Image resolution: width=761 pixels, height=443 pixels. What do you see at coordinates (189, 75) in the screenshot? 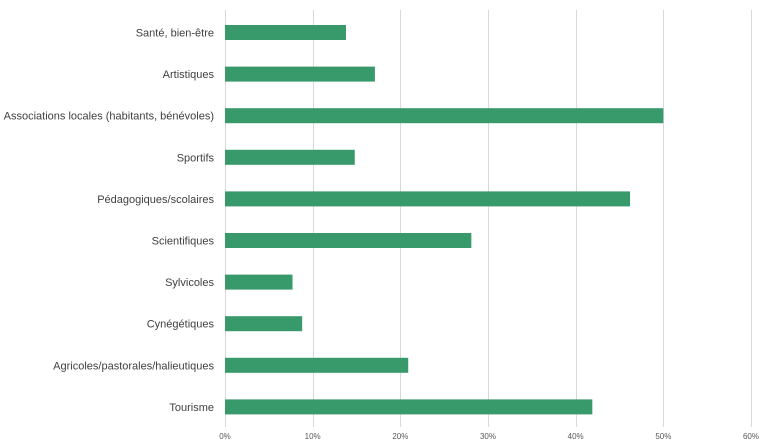
I see `category-label: Artistiques` at bounding box center [189, 75].